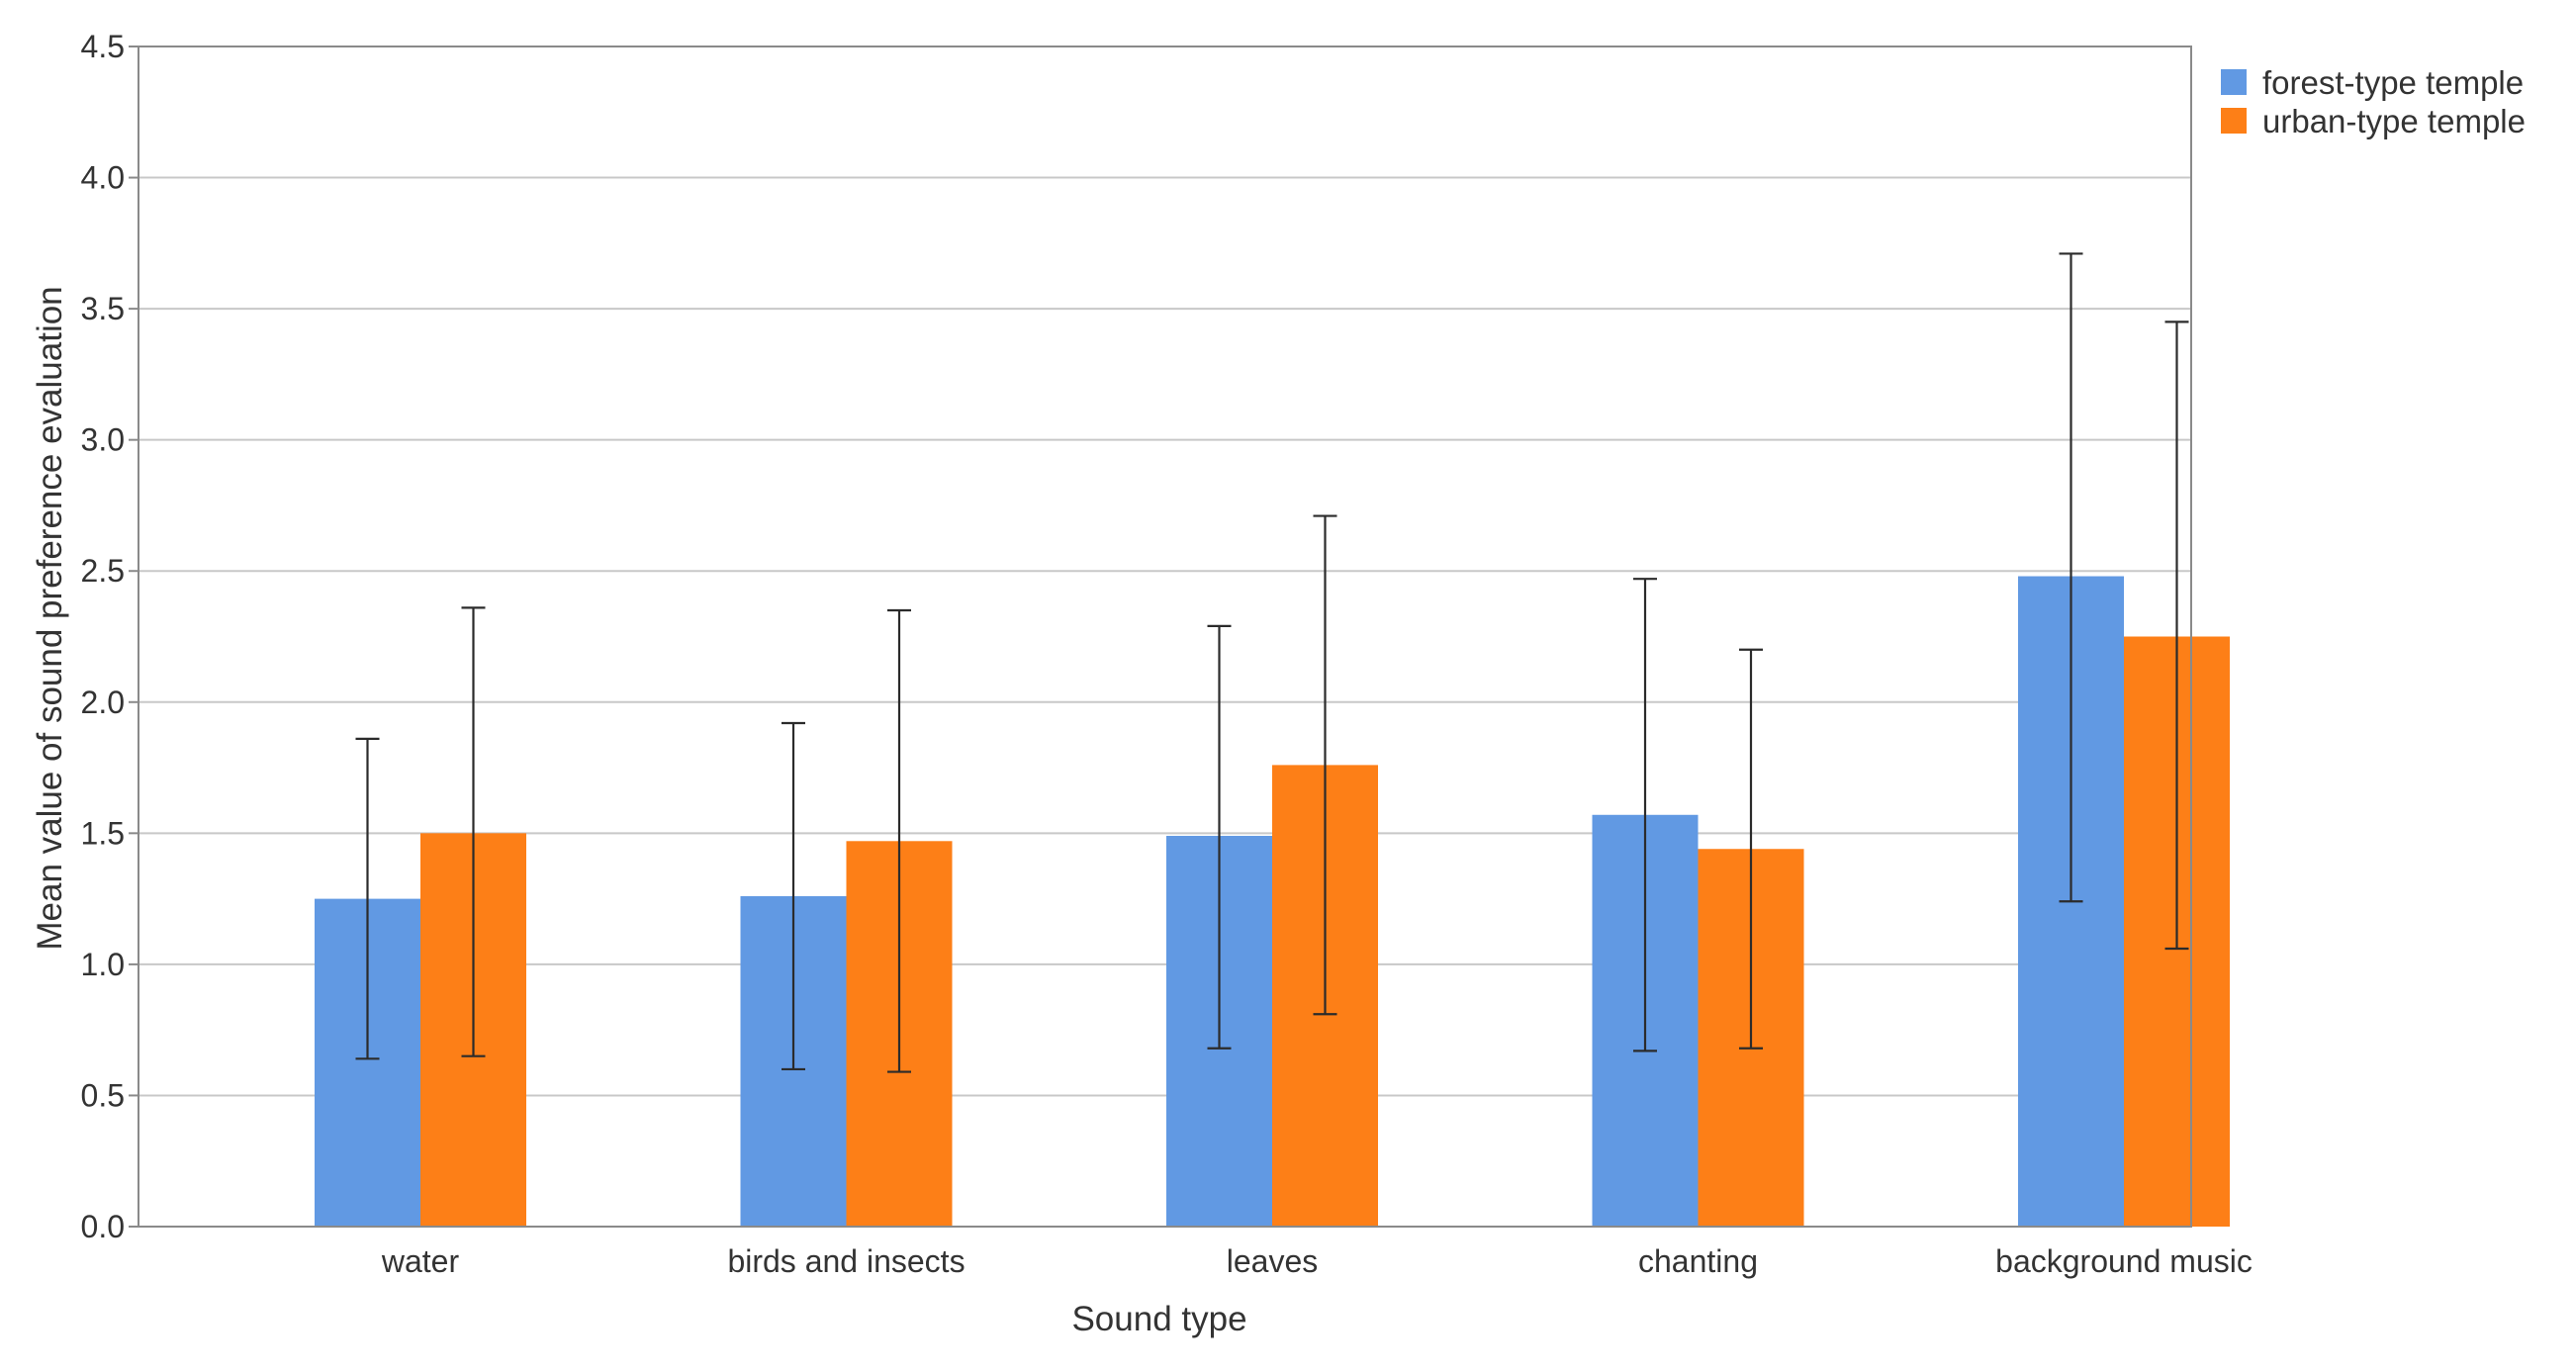  What do you see at coordinates (103, 308) in the screenshot?
I see `y-tick-label: 3.5` at bounding box center [103, 308].